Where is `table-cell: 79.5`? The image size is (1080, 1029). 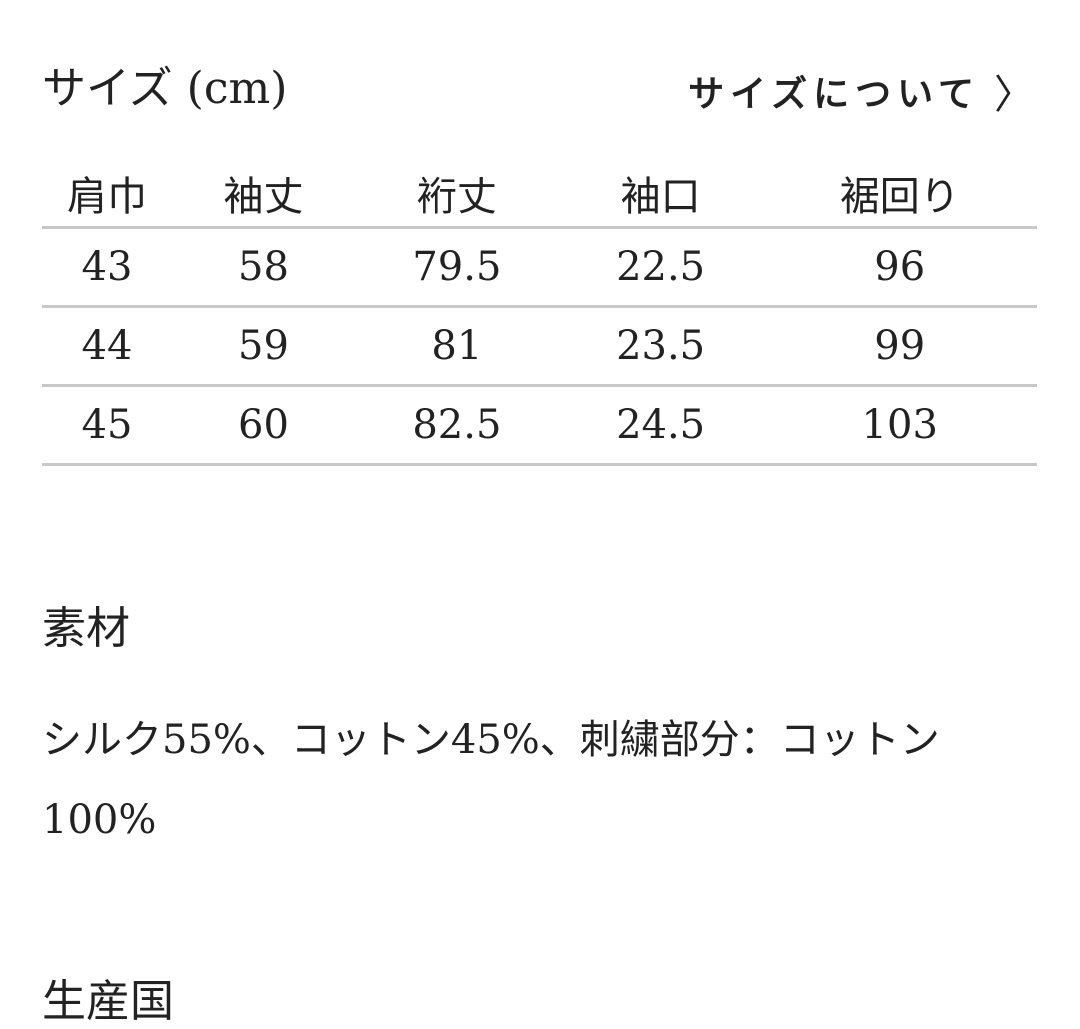
table-cell: 79.5 is located at coordinates (457, 267).